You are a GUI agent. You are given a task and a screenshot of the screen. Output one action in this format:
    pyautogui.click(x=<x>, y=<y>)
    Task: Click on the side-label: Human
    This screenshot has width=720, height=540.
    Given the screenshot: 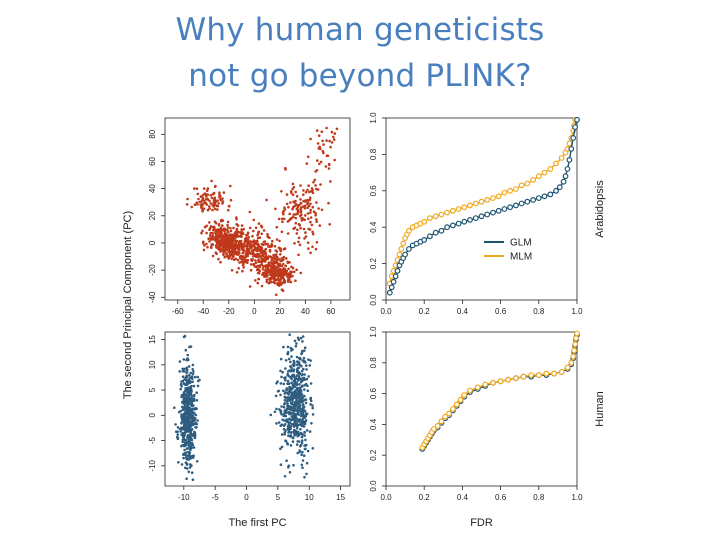 What is the action you would take?
    pyautogui.click(x=600, y=408)
    